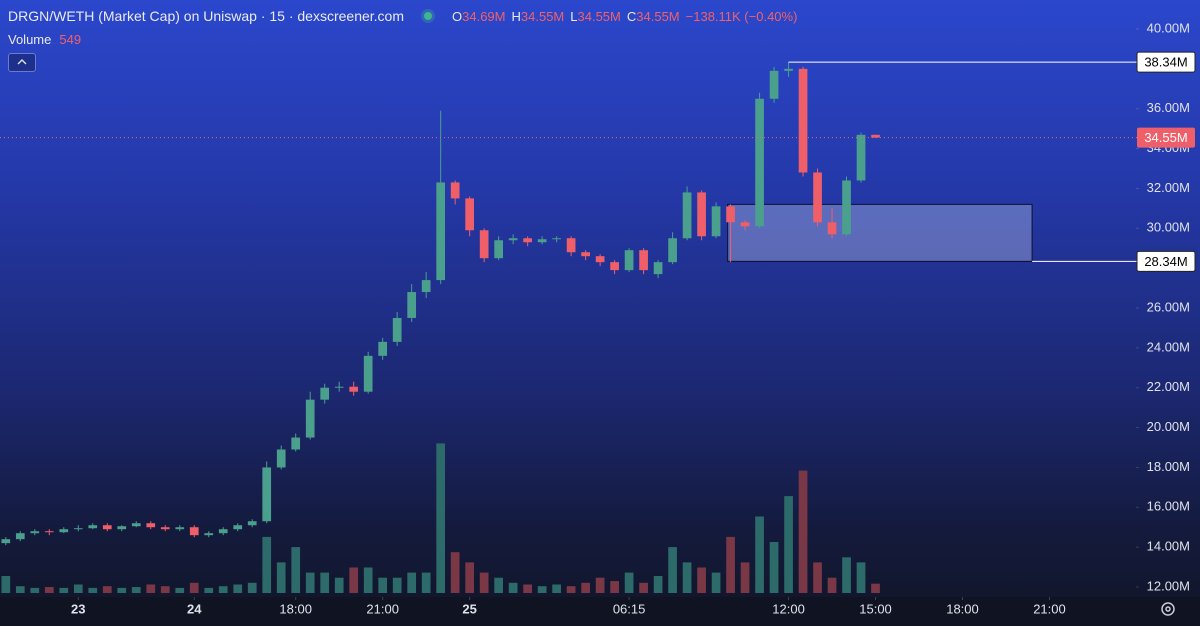 This screenshot has width=1200, height=626. What do you see at coordinates (1168, 585) in the screenshot?
I see `y-tick-label: 12.00M` at bounding box center [1168, 585].